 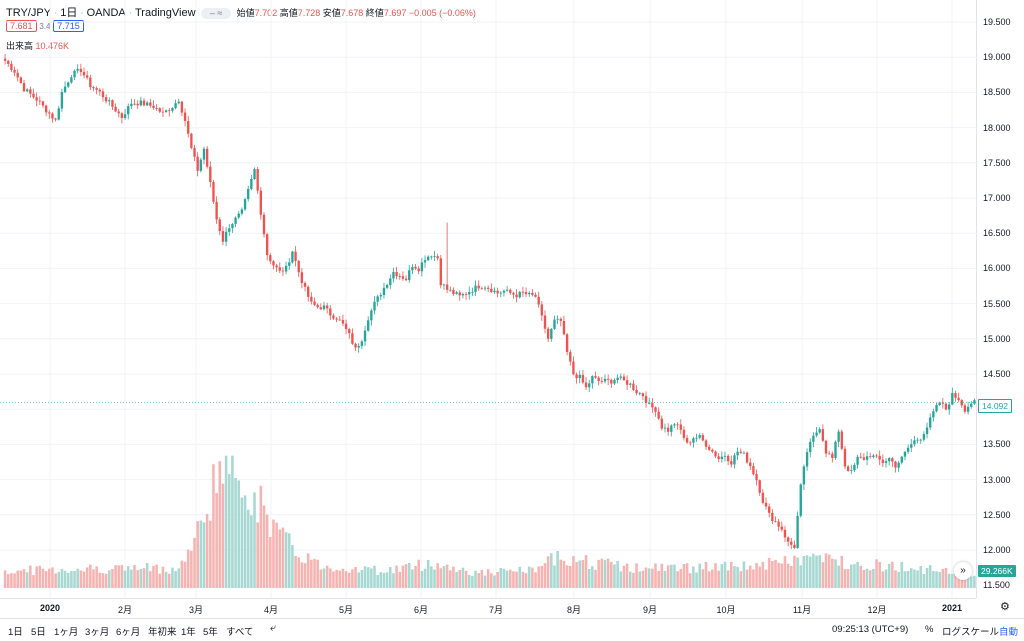 I want to click on interval-label: 1日, so click(x=69, y=13).